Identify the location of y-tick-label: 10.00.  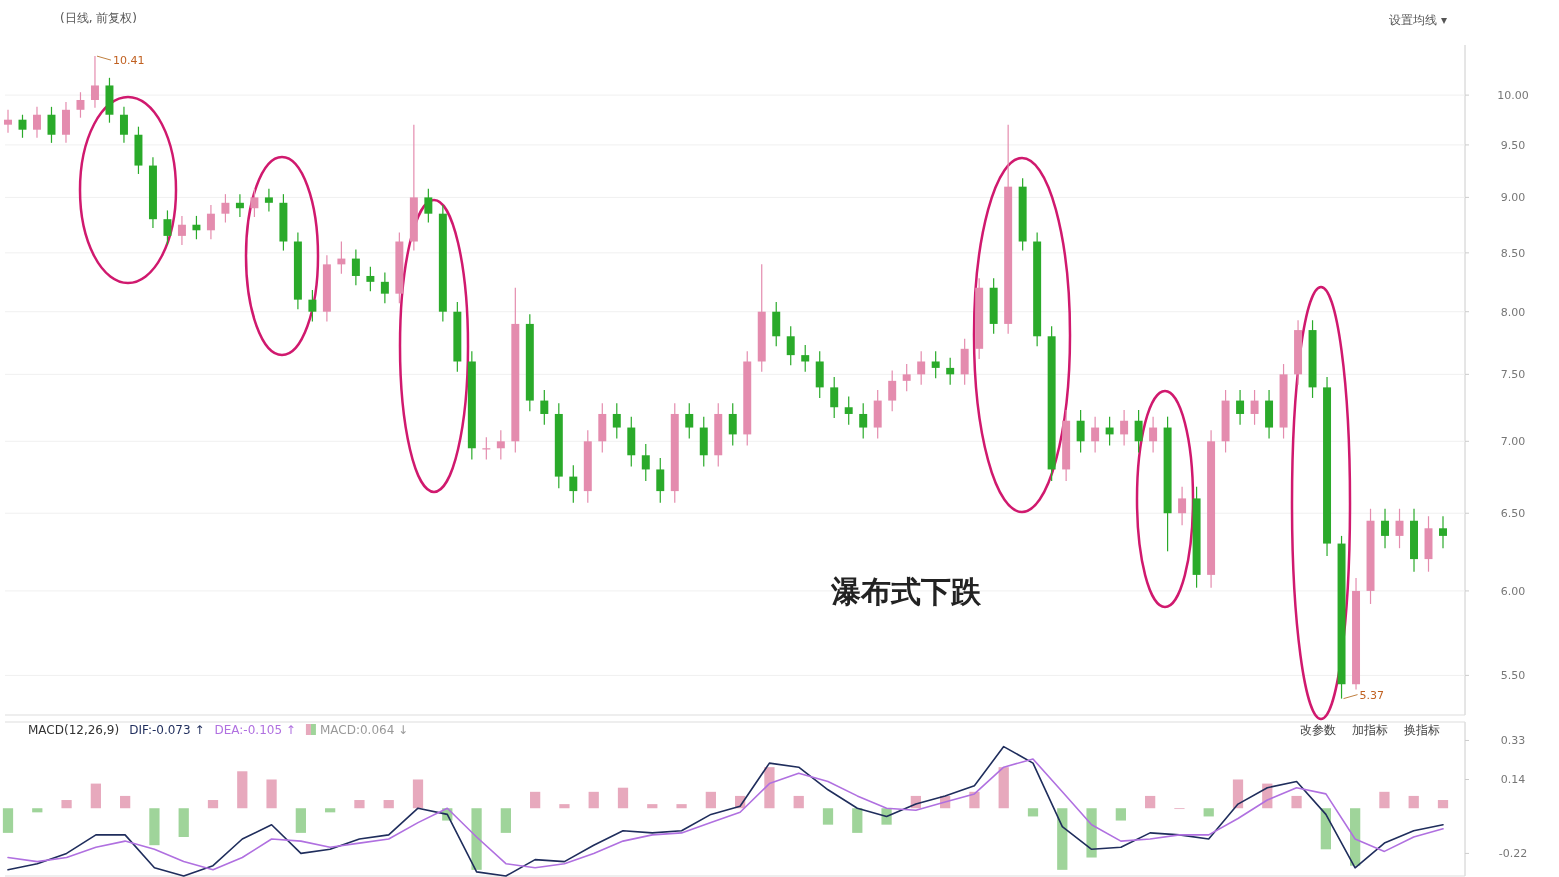
(1513, 96).